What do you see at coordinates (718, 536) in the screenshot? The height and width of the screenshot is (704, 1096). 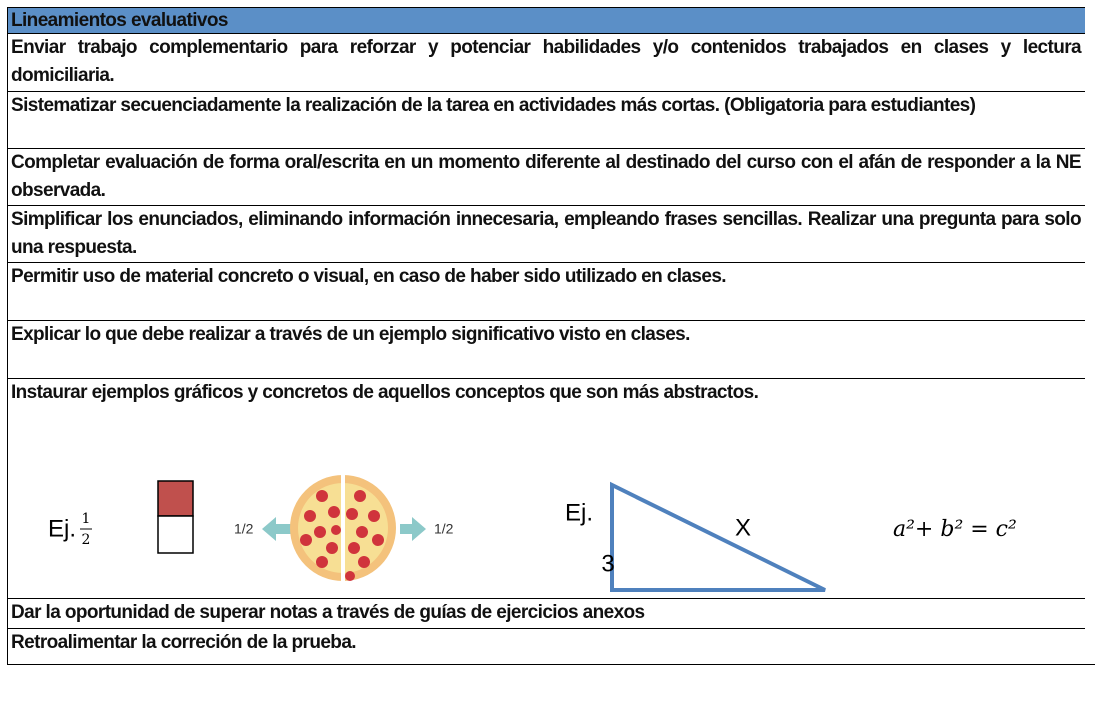 I see `triangle` at bounding box center [718, 536].